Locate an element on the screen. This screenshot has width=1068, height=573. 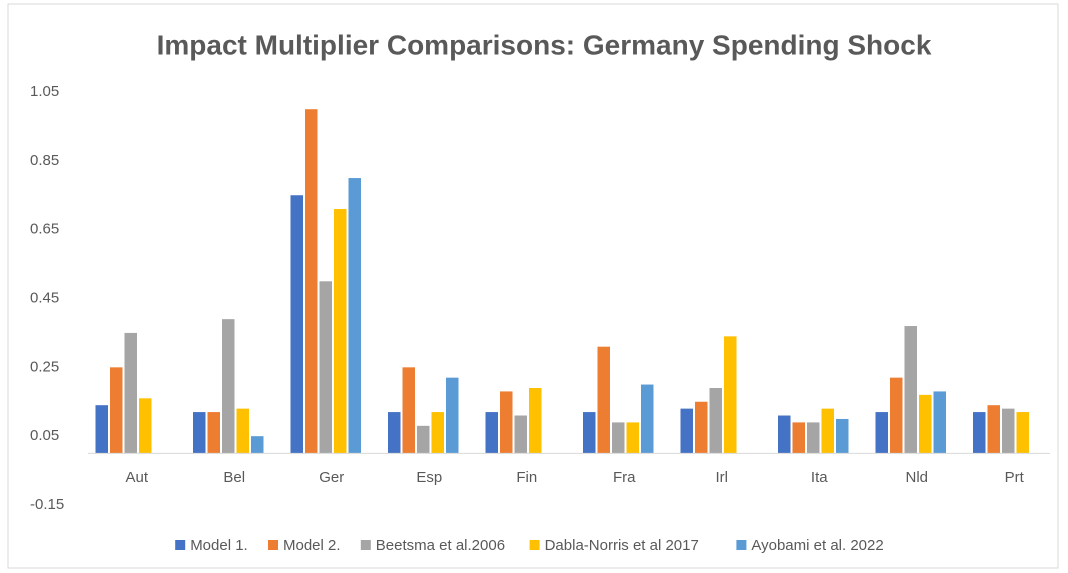
y-tick-label: 1.05 is located at coordinates (44, 91).